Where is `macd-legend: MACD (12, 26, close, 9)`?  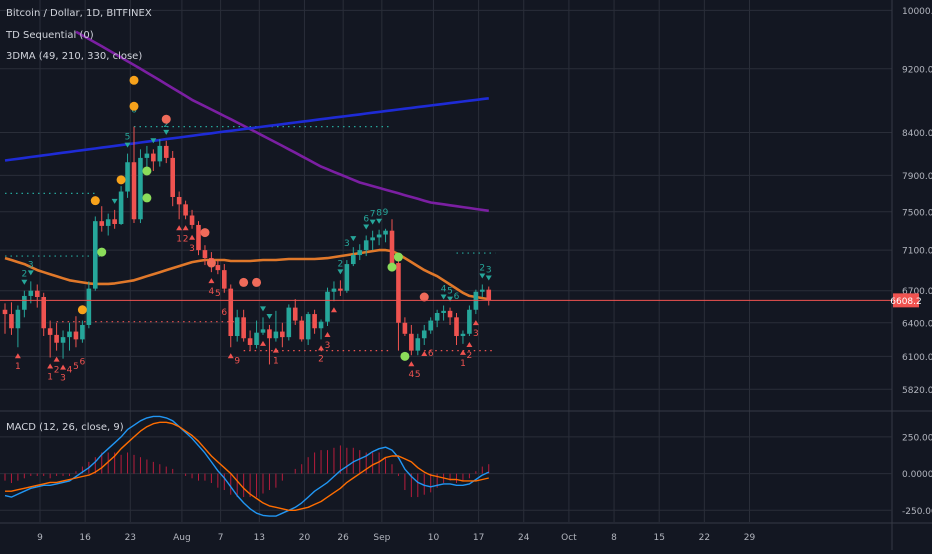
macd-legend: MACD (12, 26, close, 9) is located at coordinates (65, 427).